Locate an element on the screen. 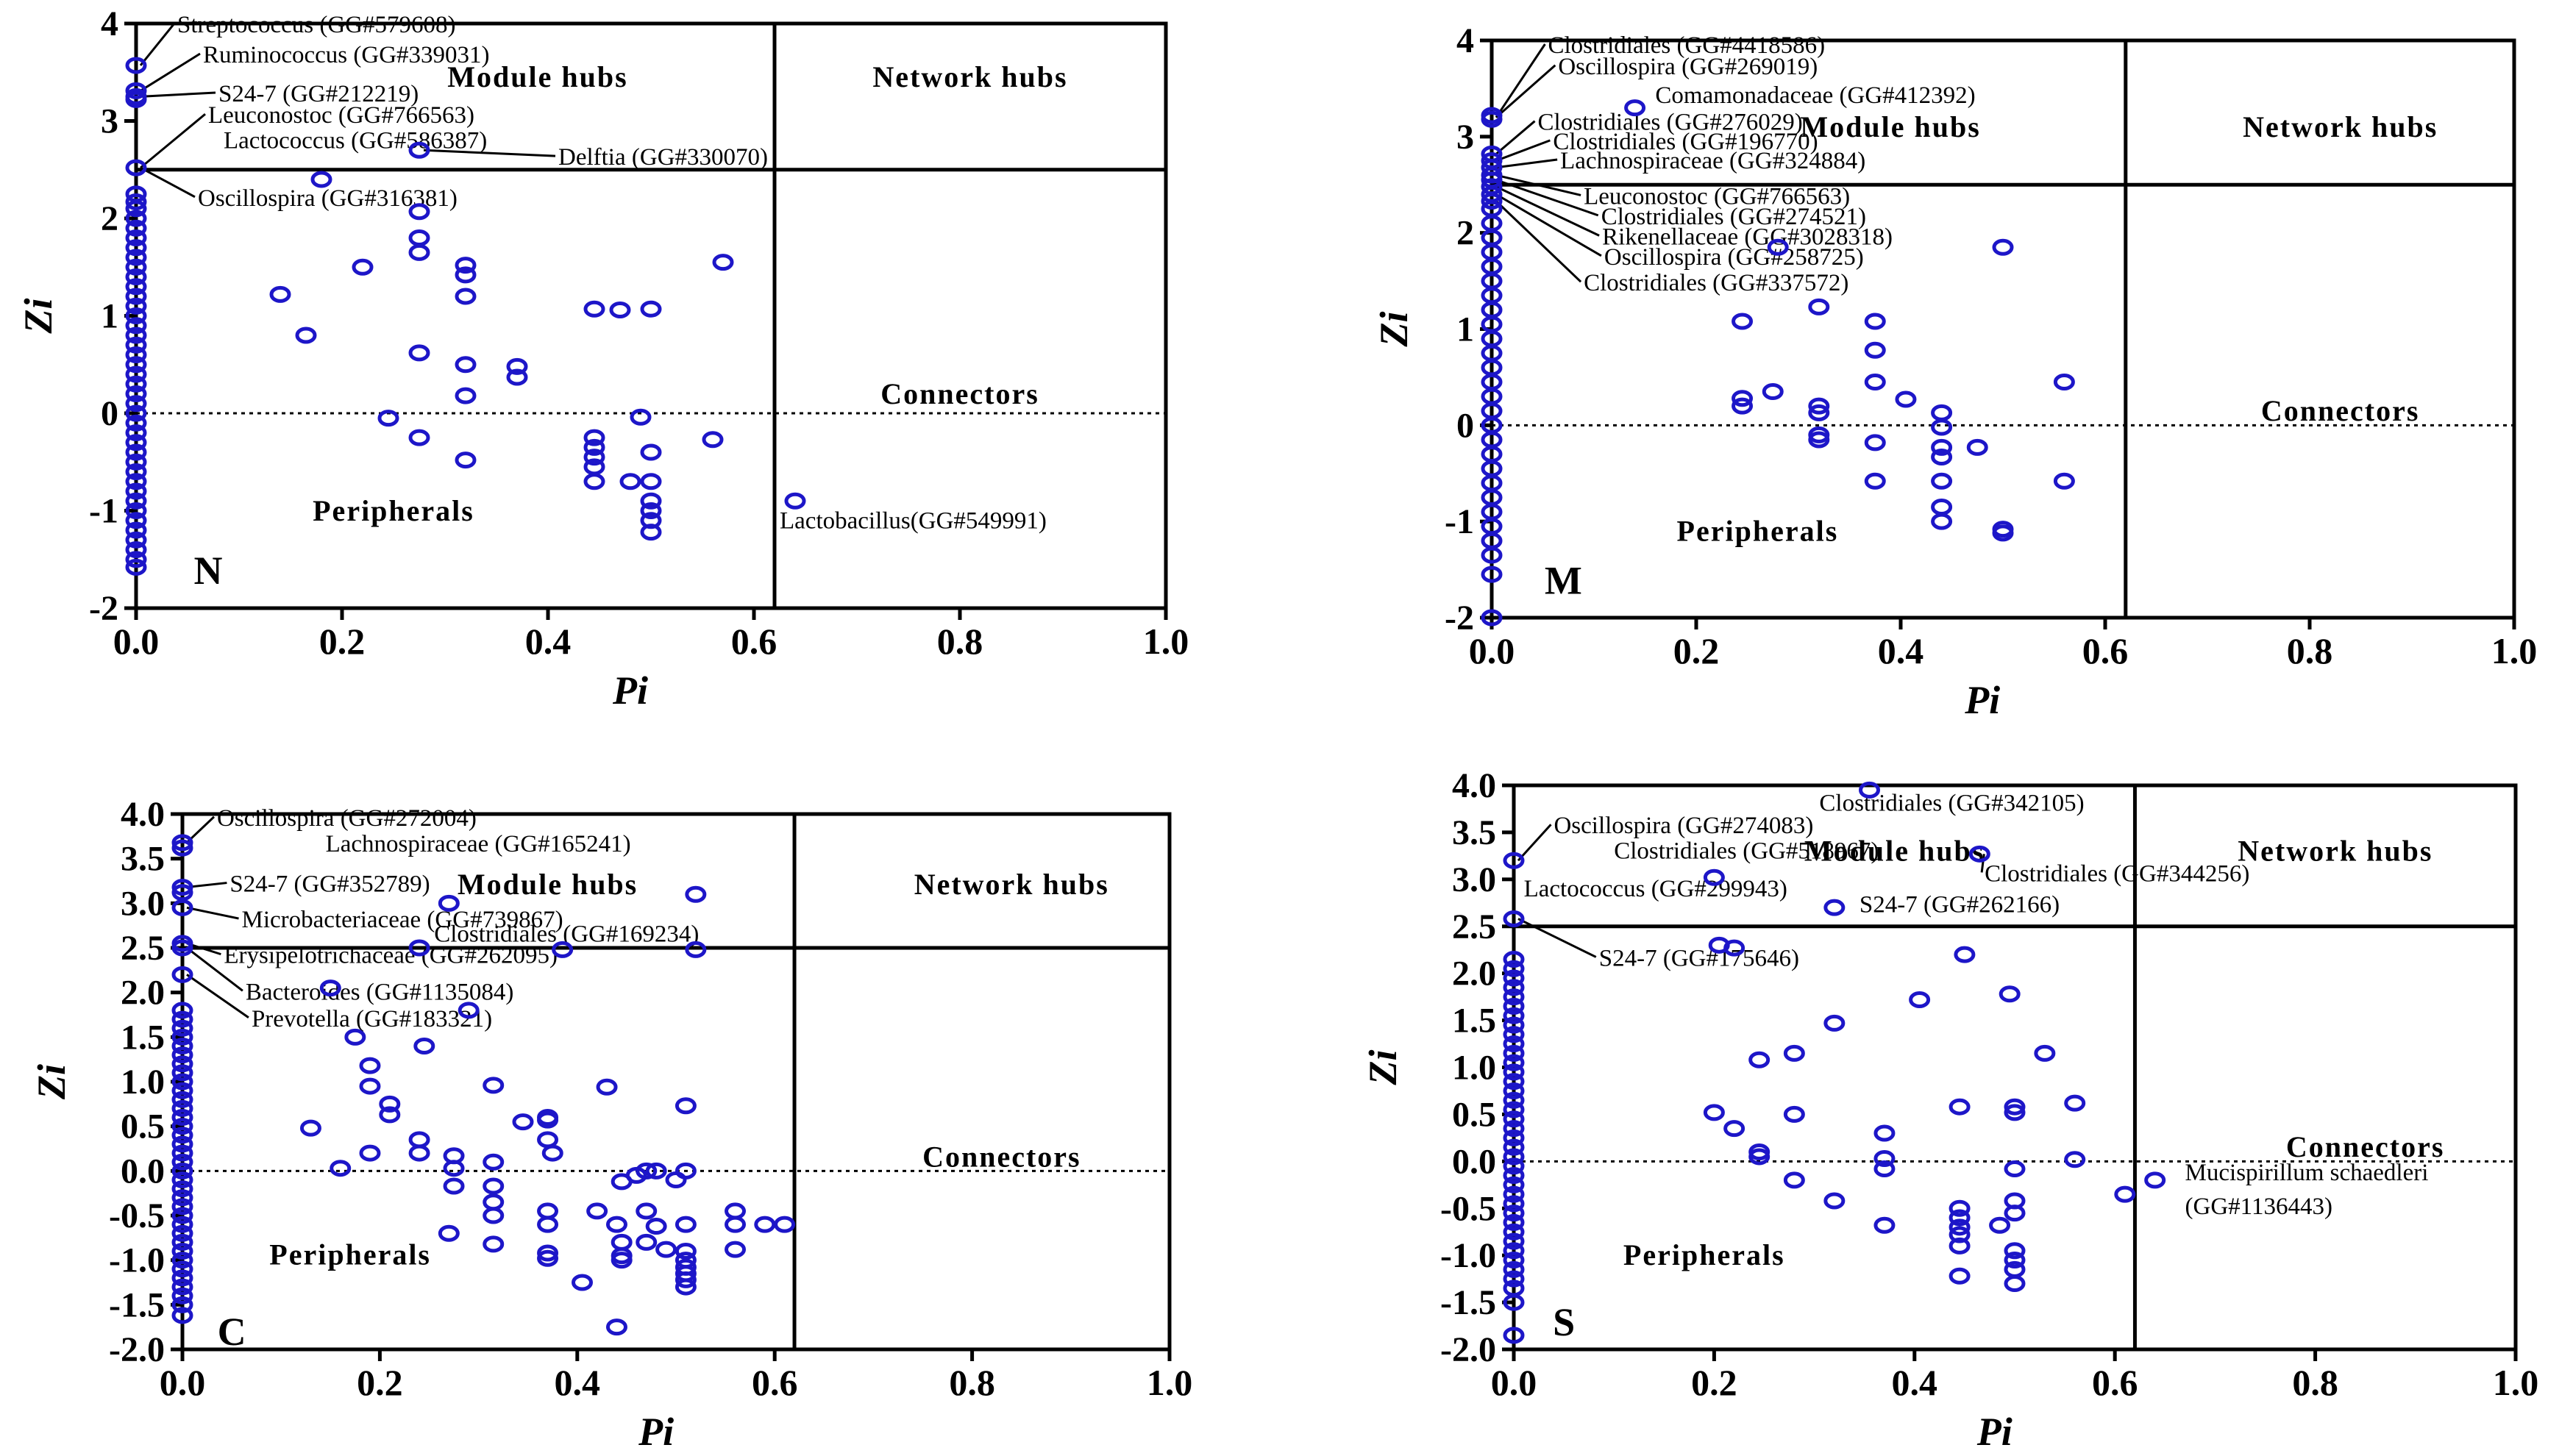  node-annotation-label: Oscillospira (GG#258725) is located at coordinates (1734, 257).